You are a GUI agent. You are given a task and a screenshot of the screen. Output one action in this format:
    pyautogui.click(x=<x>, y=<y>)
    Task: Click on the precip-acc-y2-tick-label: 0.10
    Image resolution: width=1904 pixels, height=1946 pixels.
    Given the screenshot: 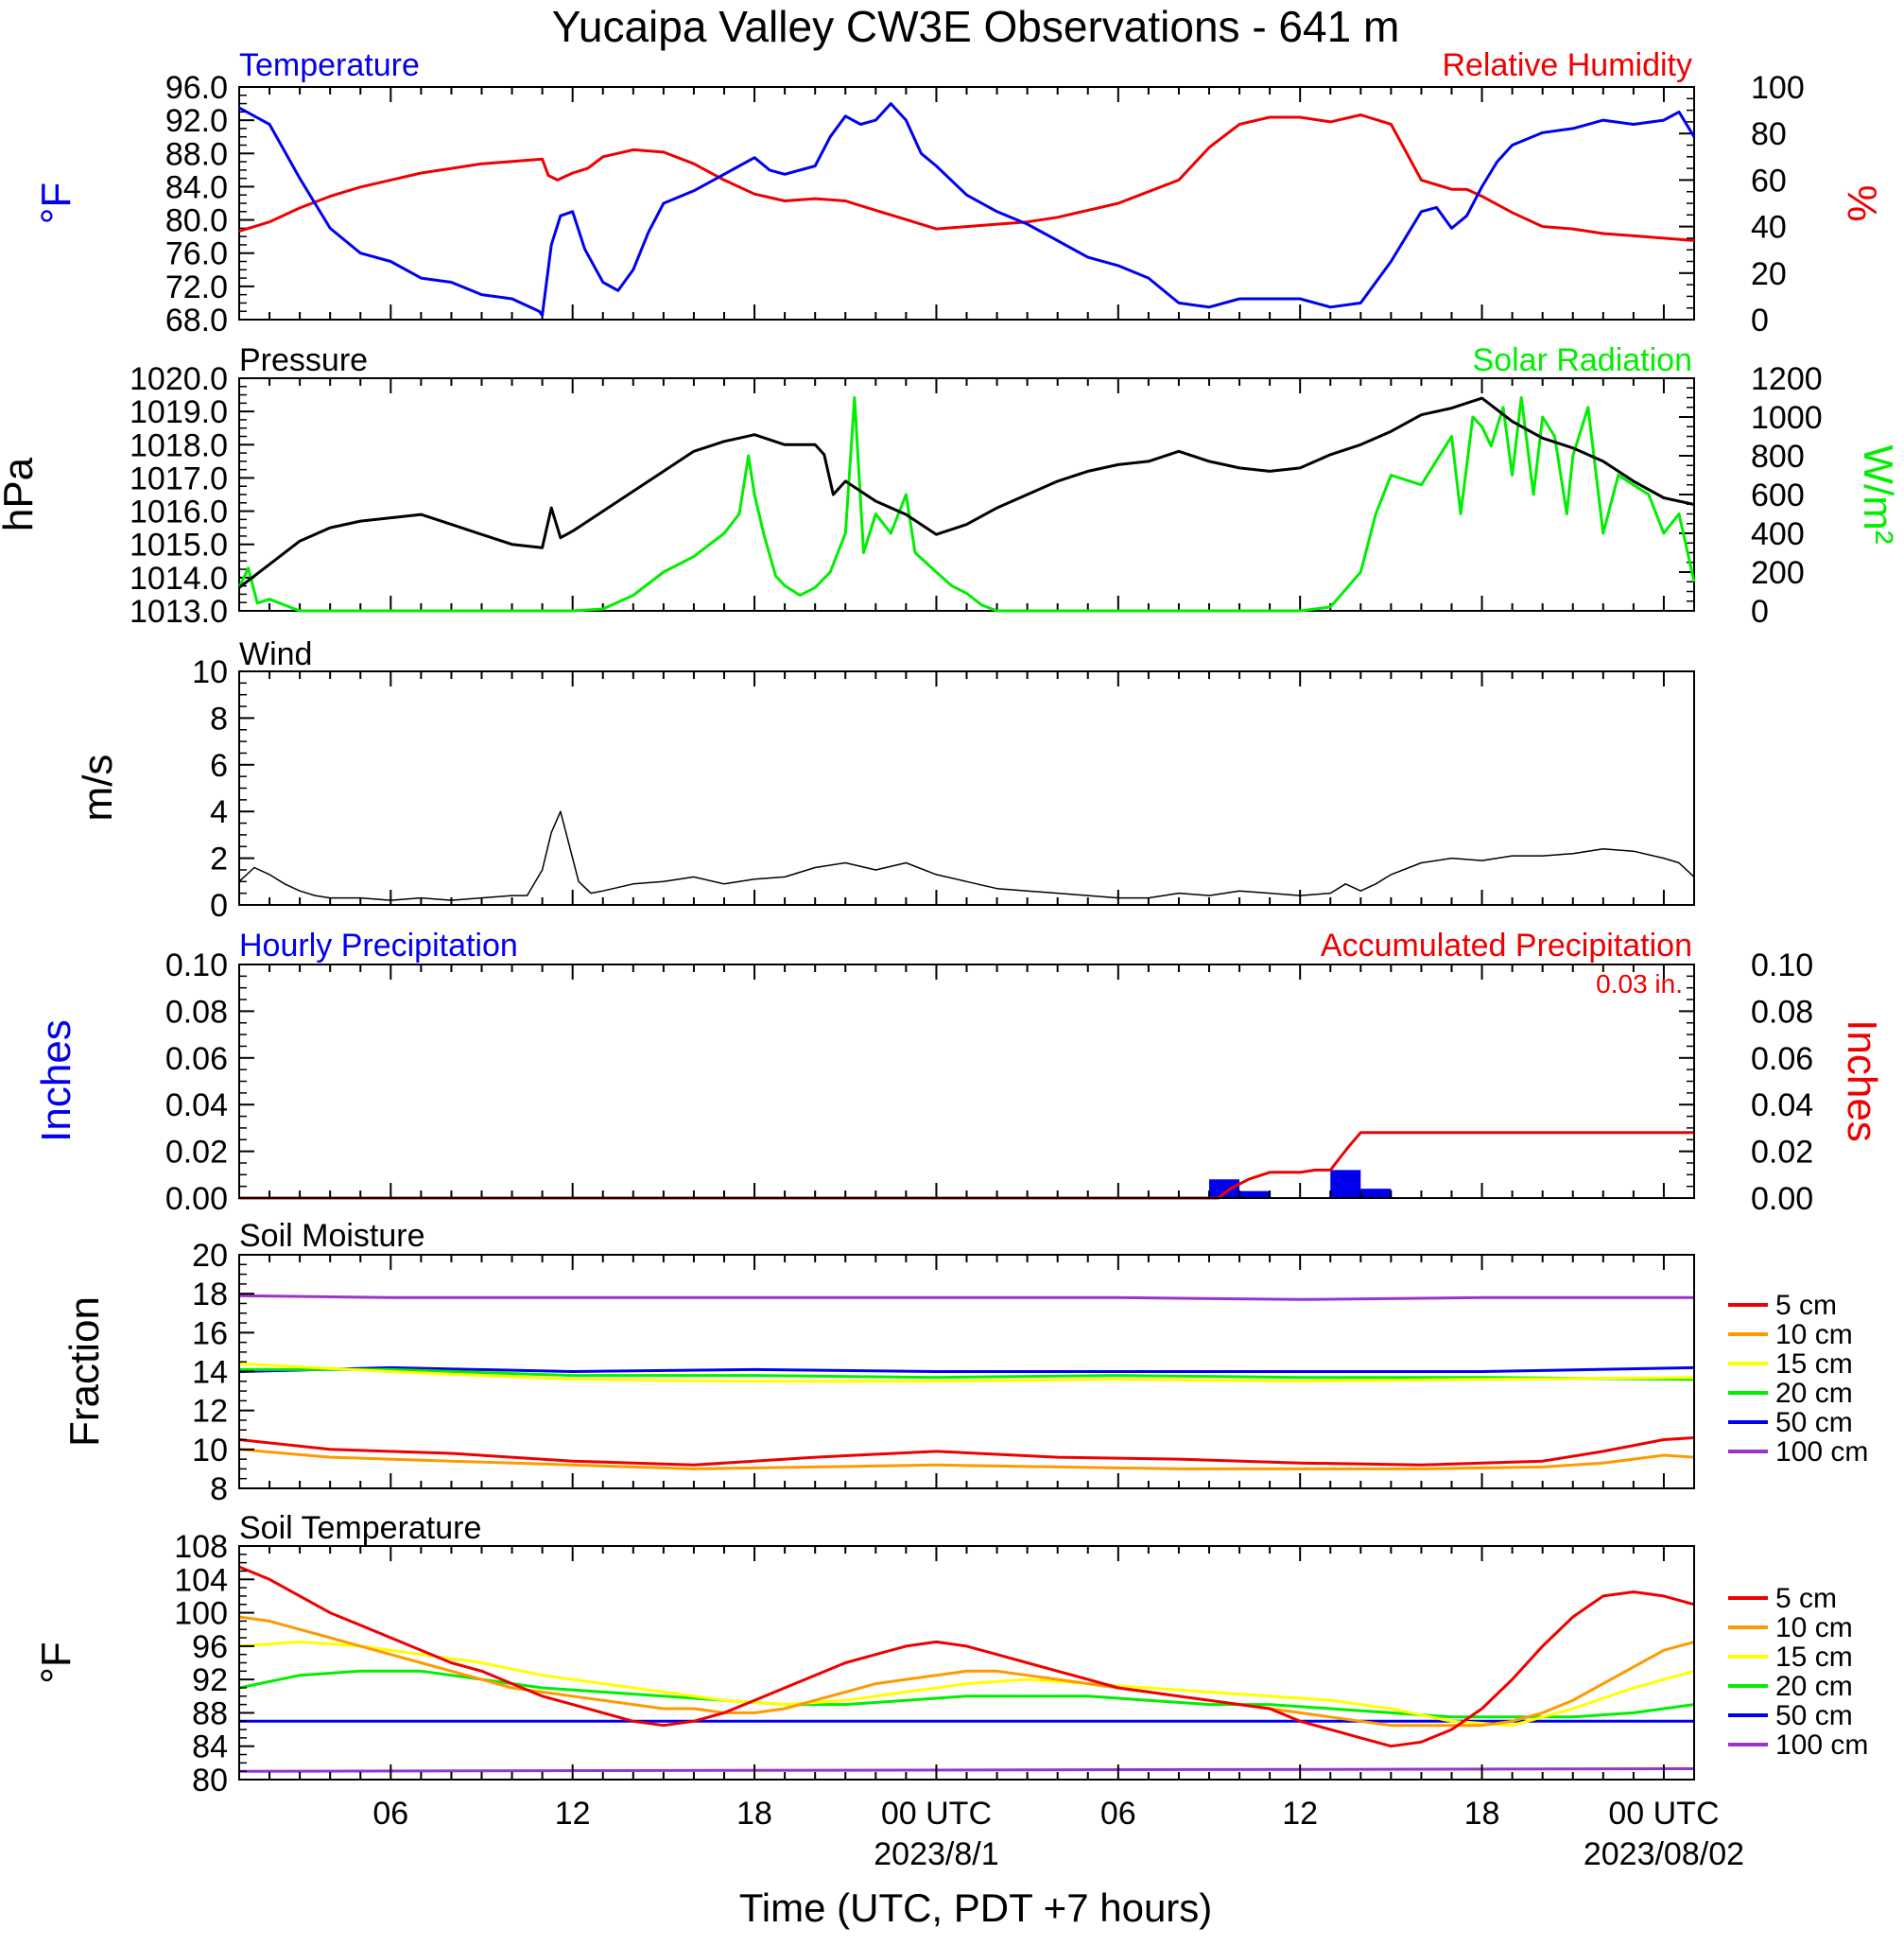 What is the action you would take?
    pyautogui.click(x=1782, y=965)
    